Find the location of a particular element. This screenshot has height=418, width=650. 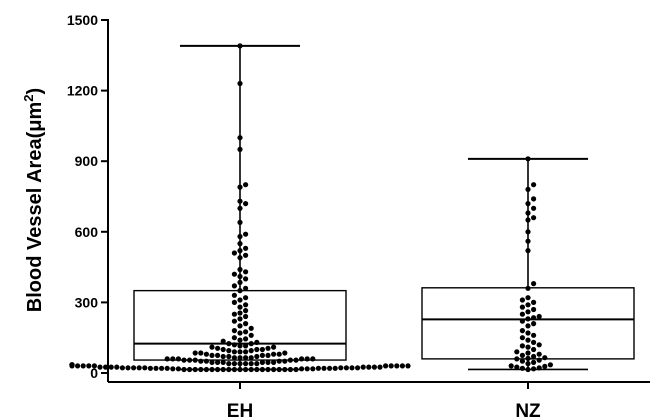

x-tick-label: EH is located at coordinates (240, 409).